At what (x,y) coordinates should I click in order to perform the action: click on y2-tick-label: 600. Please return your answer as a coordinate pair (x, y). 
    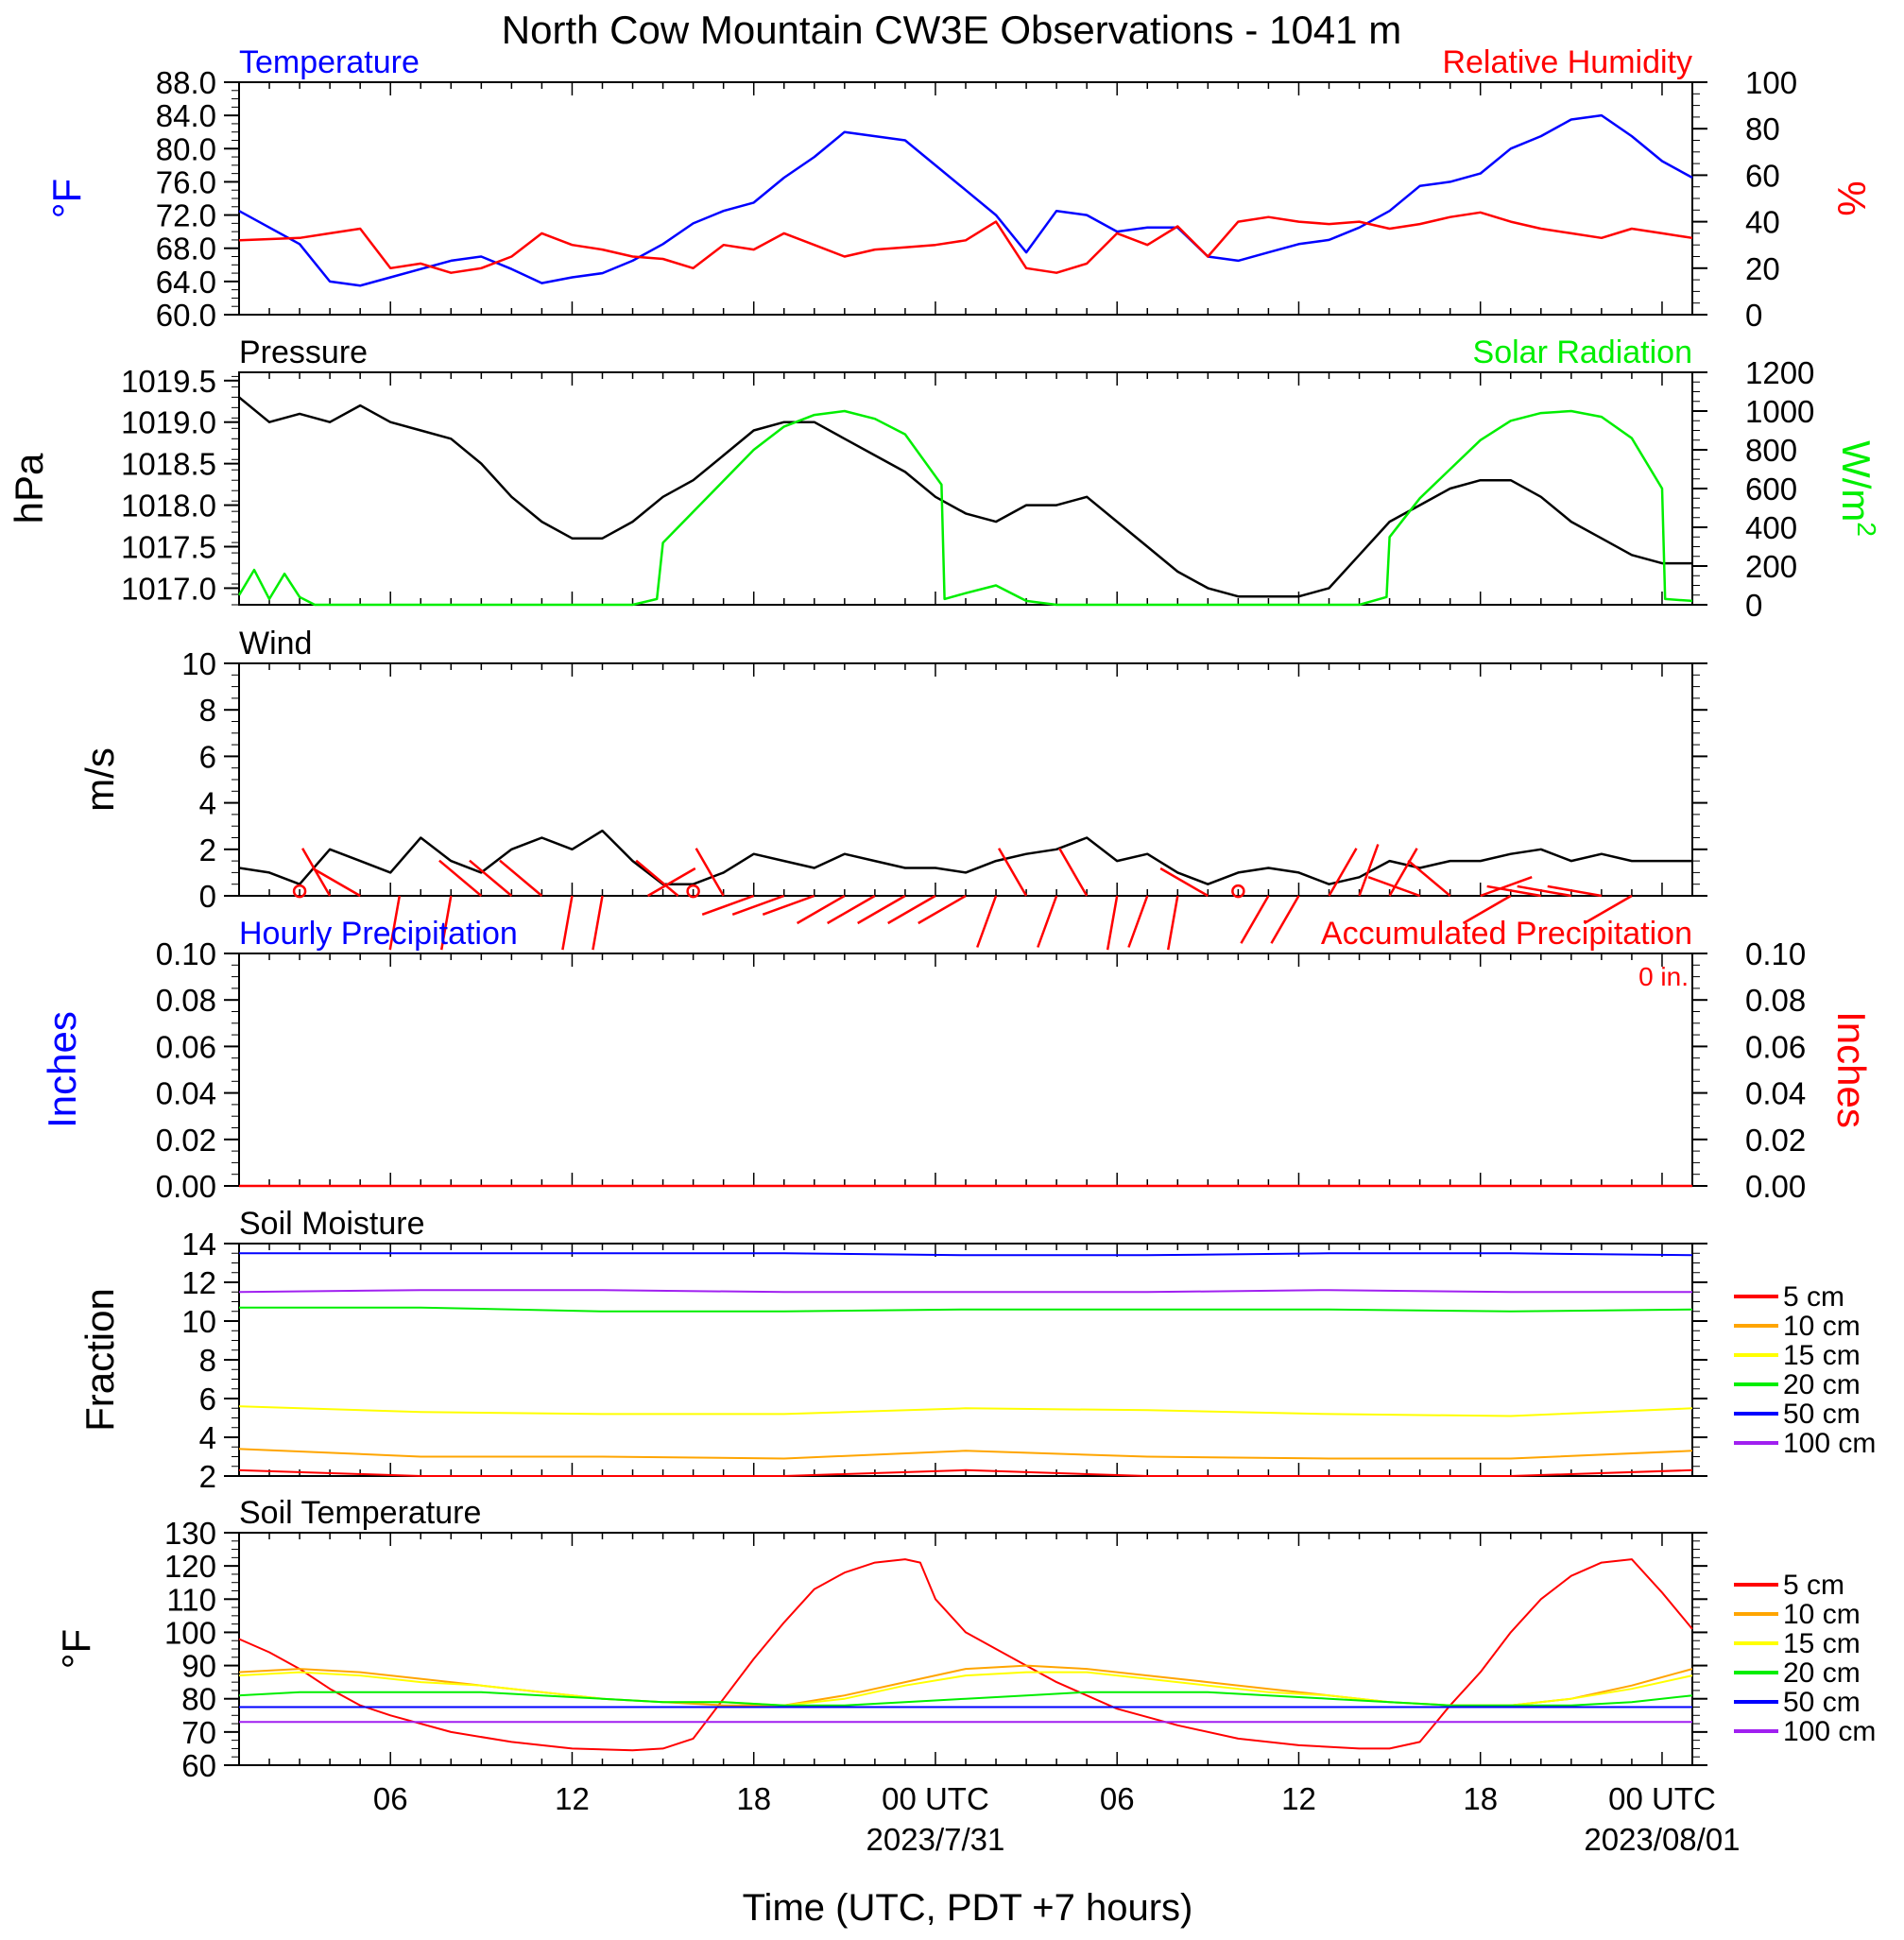
    Looking at the image, I should click on (1771, 489).